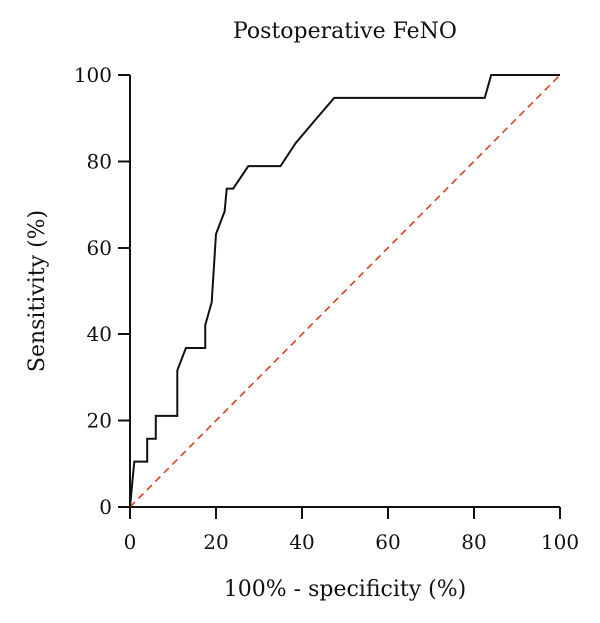 This screenshot has height=623, width=600. I want to click on x-tick-label: 100, so click(560, 542).